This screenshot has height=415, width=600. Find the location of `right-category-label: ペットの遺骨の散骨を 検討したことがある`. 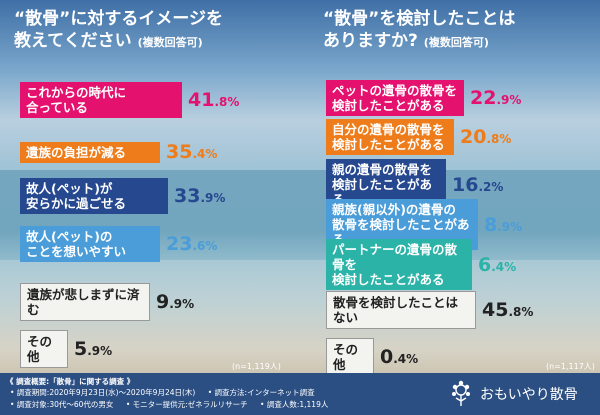

right-category-label: ペットの遺骨の散骨を 検討したことがある is located at coordinates (395, 98).